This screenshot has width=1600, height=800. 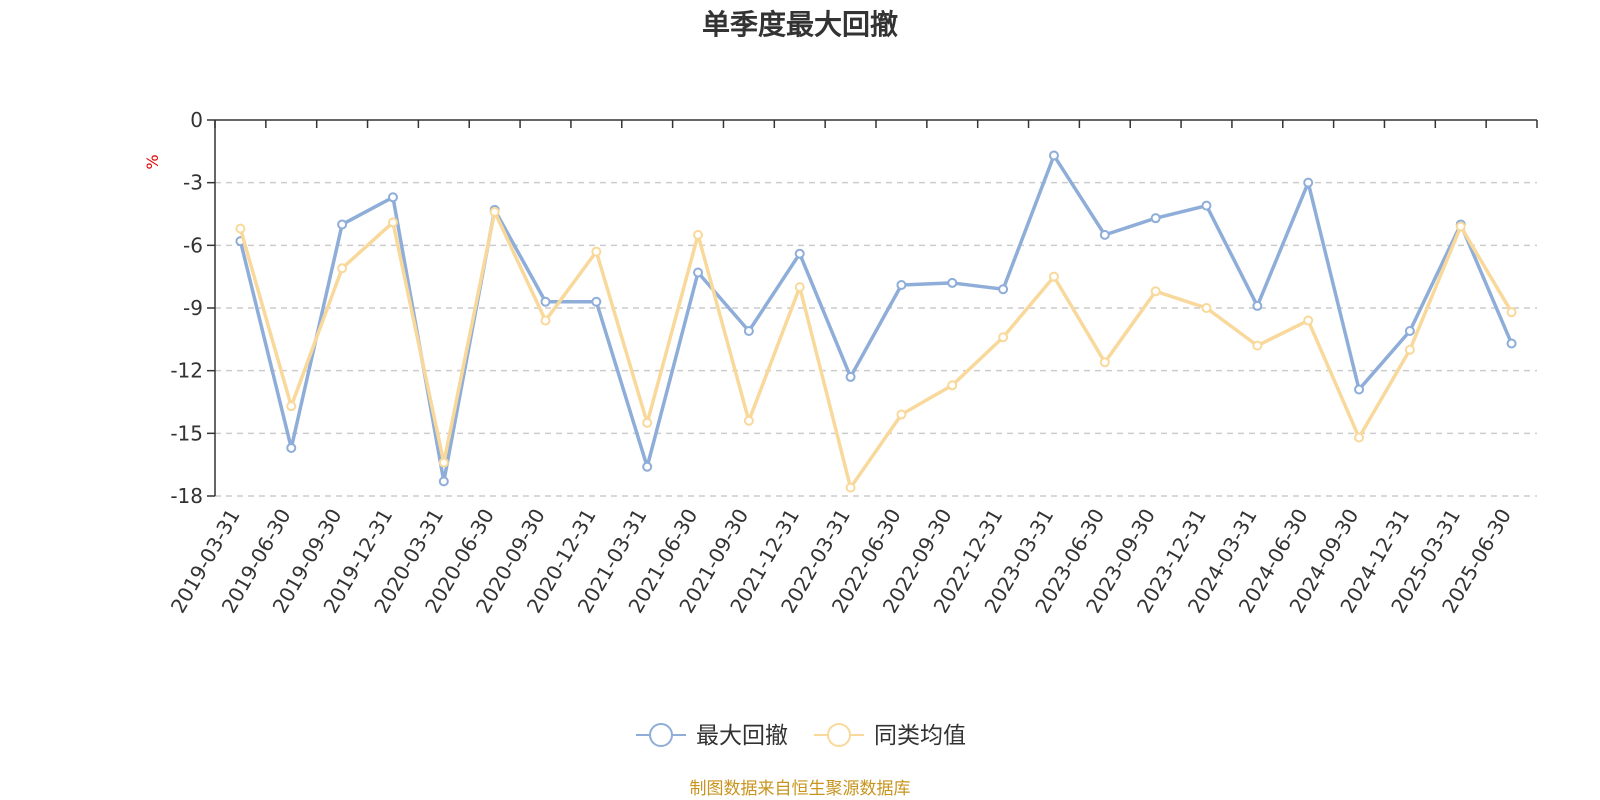 What do you see at coordinates (801, 736) in the screenshot?
I see `legend: 最大回撤 同类均值` at bounding box center [801, 736].